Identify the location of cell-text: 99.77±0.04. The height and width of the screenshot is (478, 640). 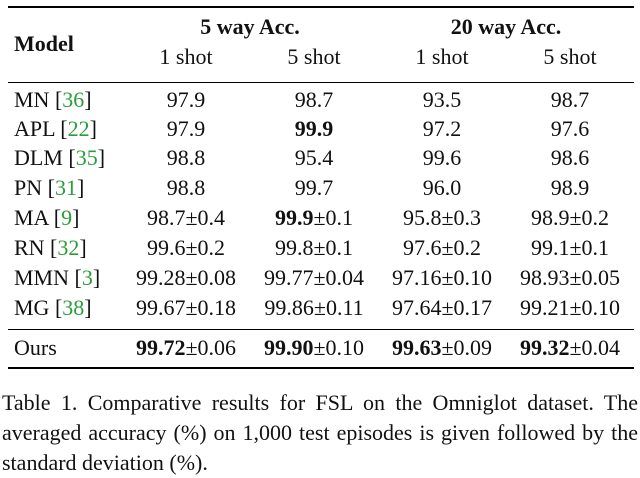
(314, 277).